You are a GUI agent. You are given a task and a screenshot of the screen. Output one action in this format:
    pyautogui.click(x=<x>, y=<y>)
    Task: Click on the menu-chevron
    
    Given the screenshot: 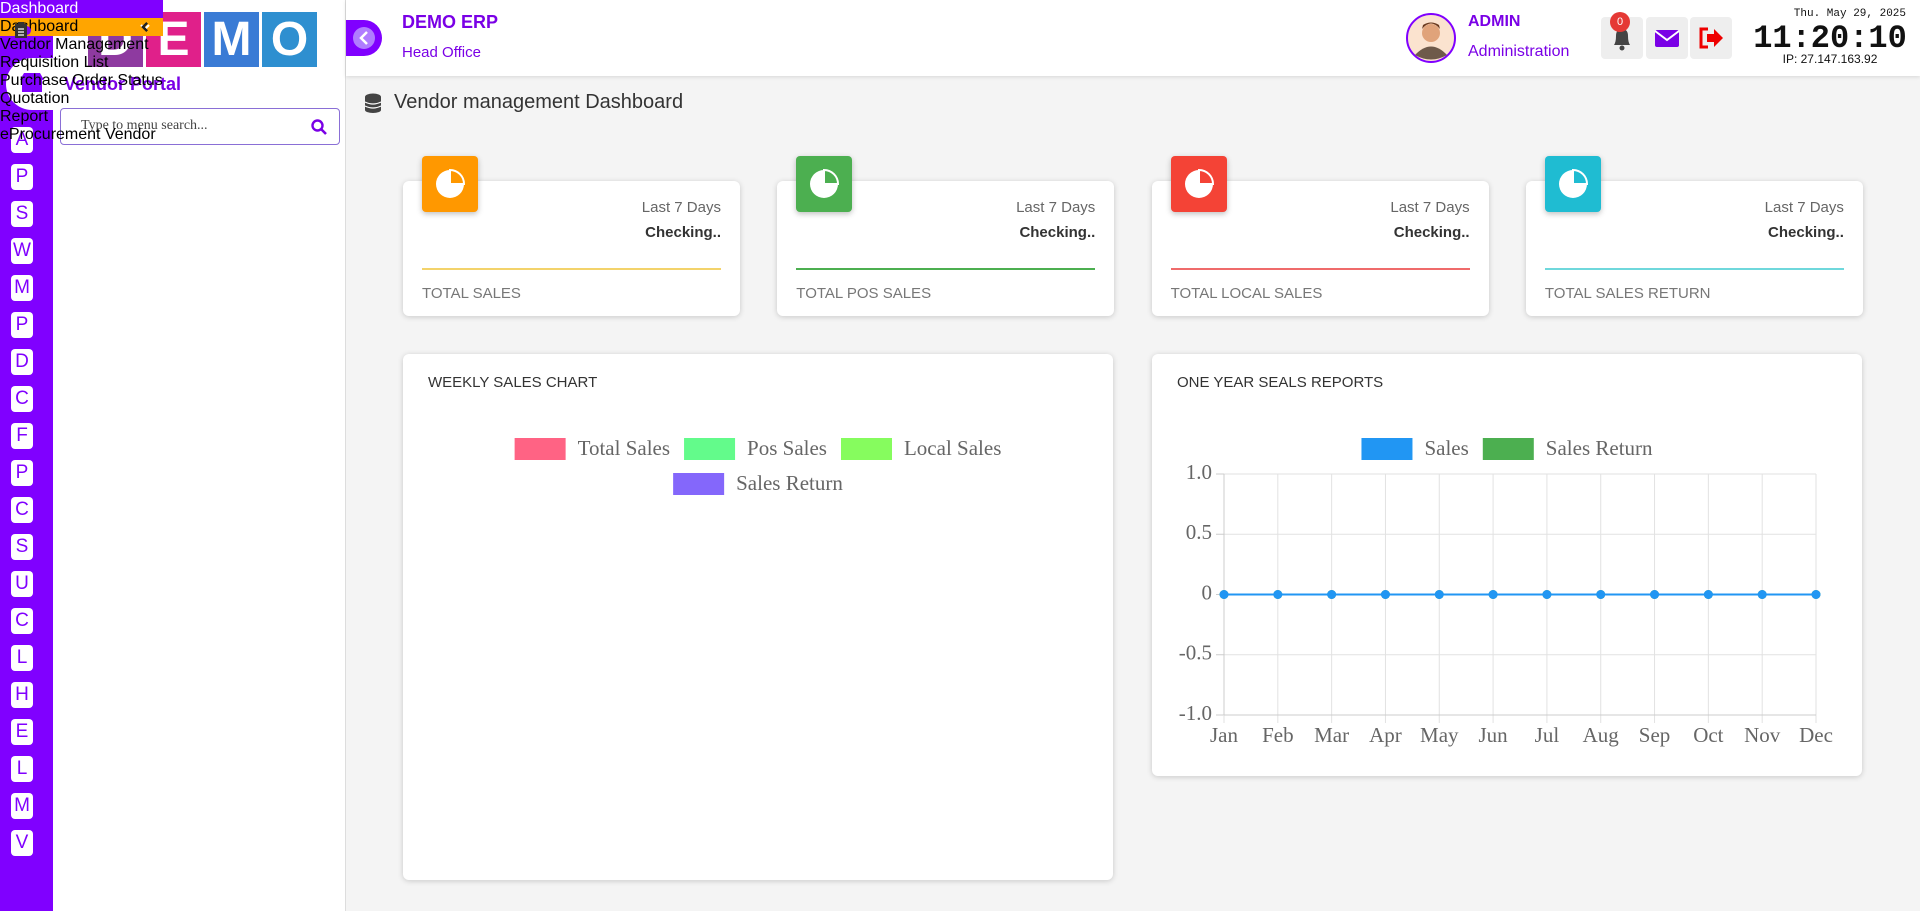 What is the action you would take?
    pyautogui.click(x=145, y=29)
    